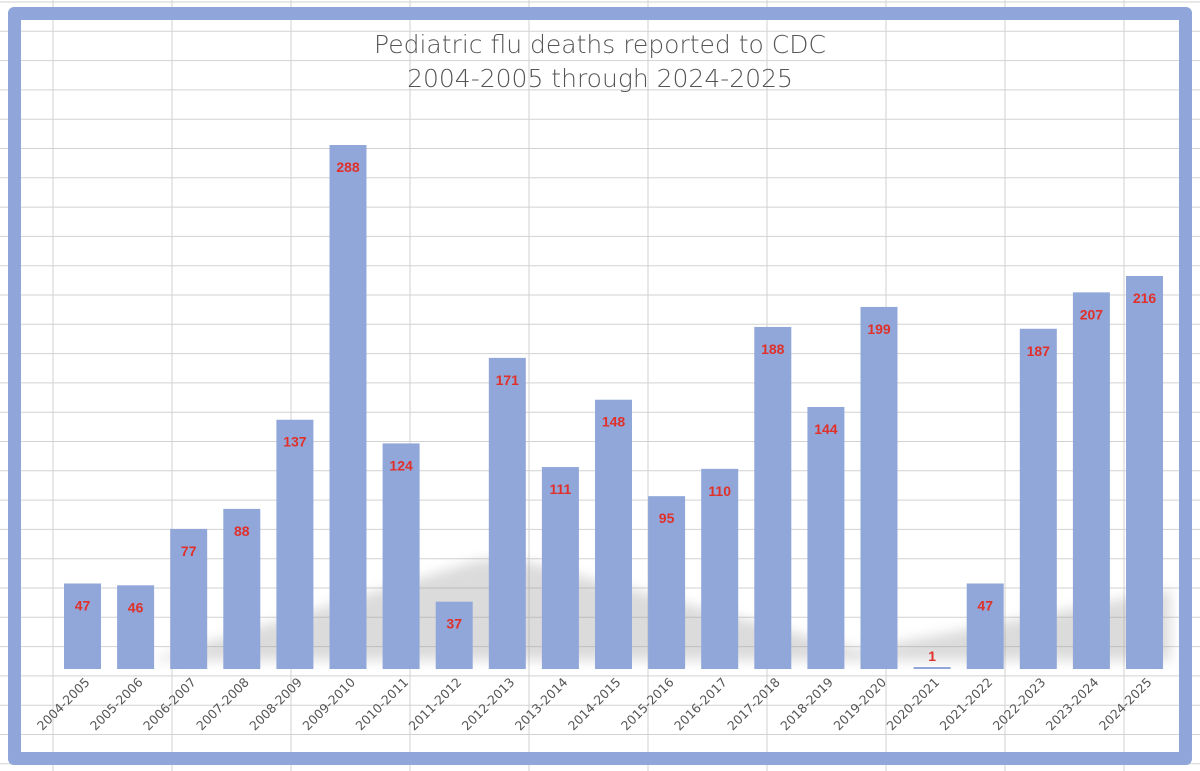  What do you see at coordinates (985, 626) in the screenshot?
I see `bar-2021-2022` at bounding box center [985, 626].